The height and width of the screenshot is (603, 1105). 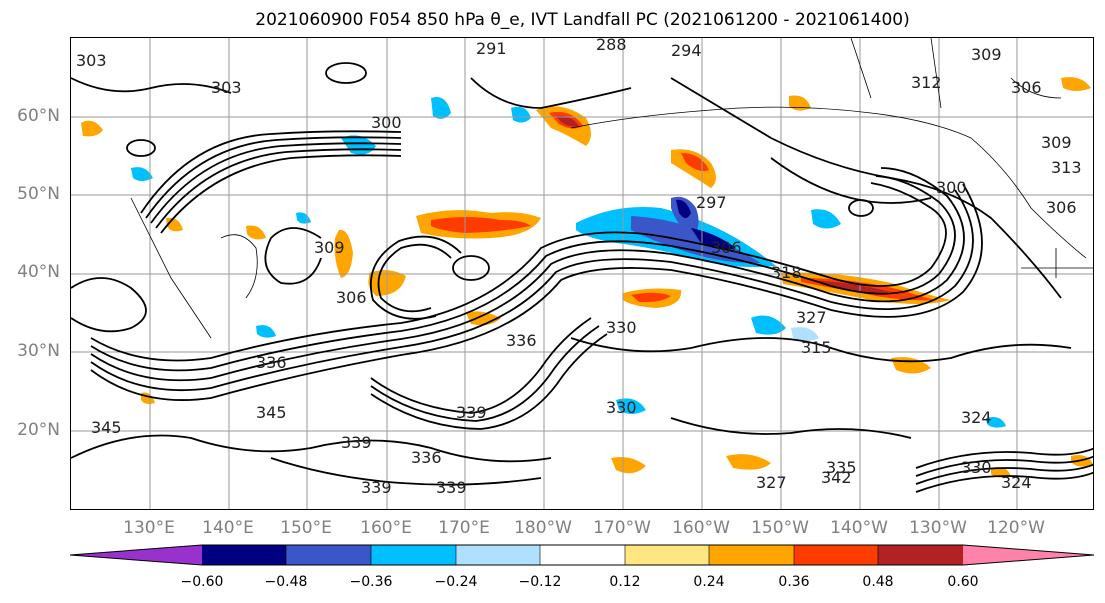 I want to click on lon-label-120w: 120°W, so click(x=1016, y=528).